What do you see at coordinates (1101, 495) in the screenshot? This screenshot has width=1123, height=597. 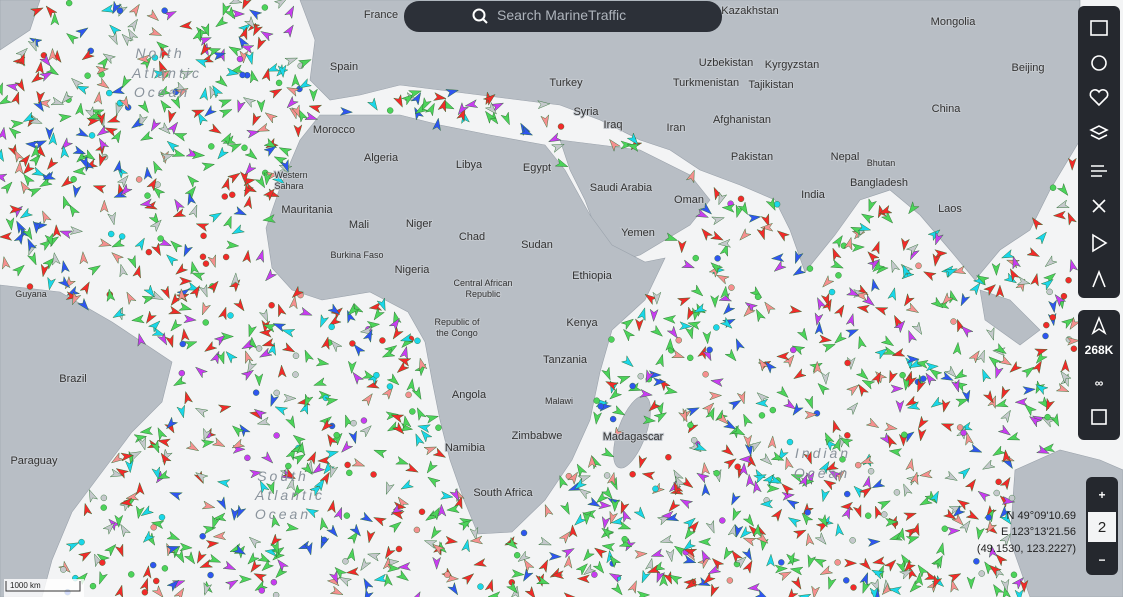 I see `zoom-in-button: +` at bounding box center [1101, 495].